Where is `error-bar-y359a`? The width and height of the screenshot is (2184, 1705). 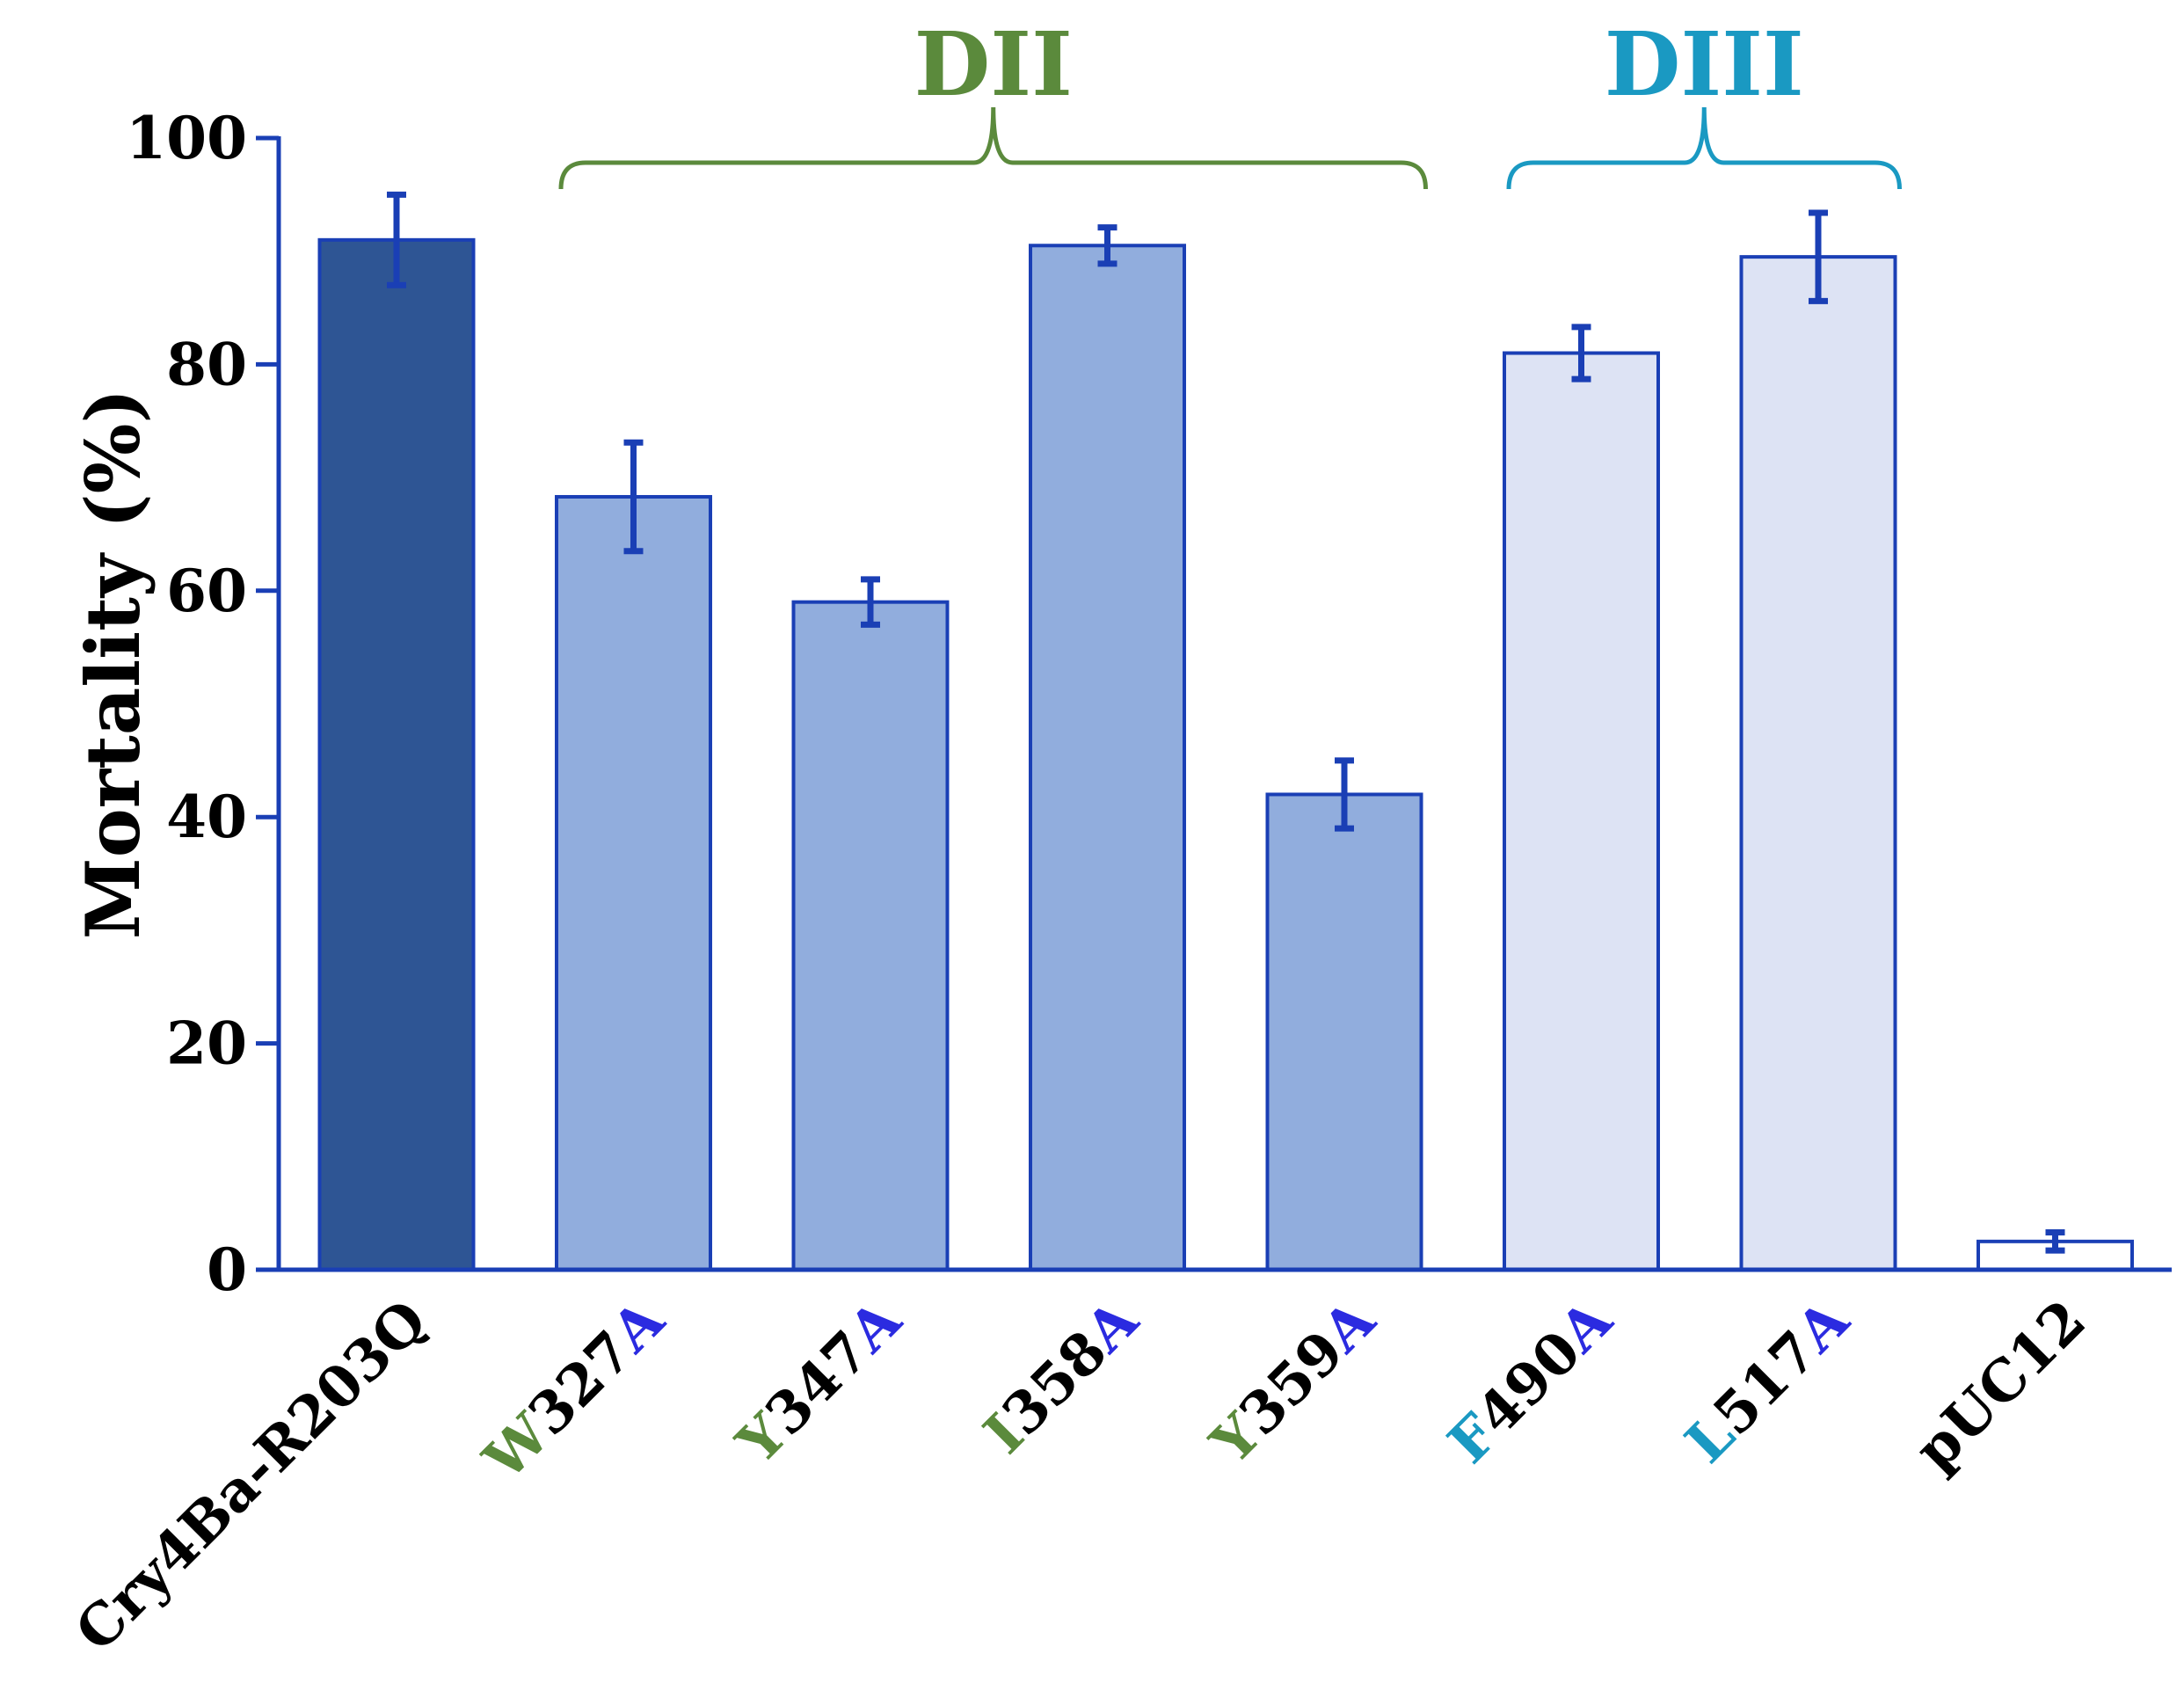
error-bar-y359a is located at coordinates (1344, 794).